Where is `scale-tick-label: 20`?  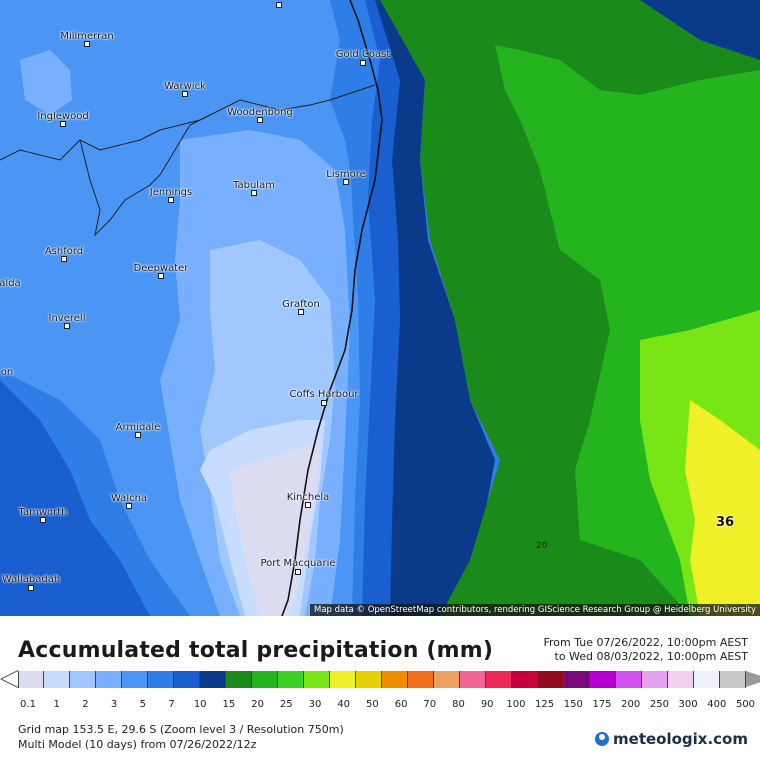 scale-tick-label: 20 is located at coordinates (257, 704).